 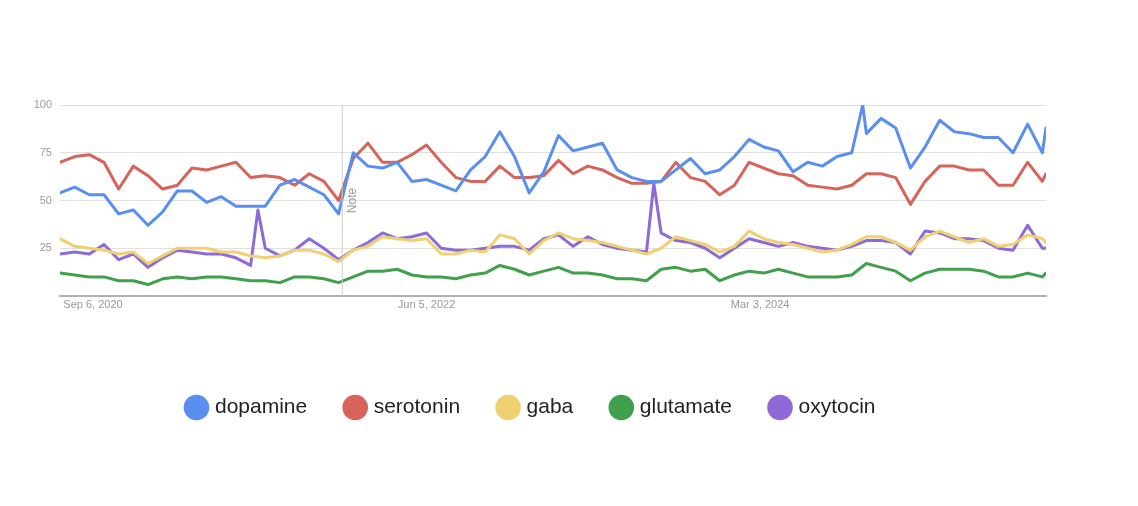 I want to click on x-tick-label: Jun 5, 2022, so click(x=426, y=303).